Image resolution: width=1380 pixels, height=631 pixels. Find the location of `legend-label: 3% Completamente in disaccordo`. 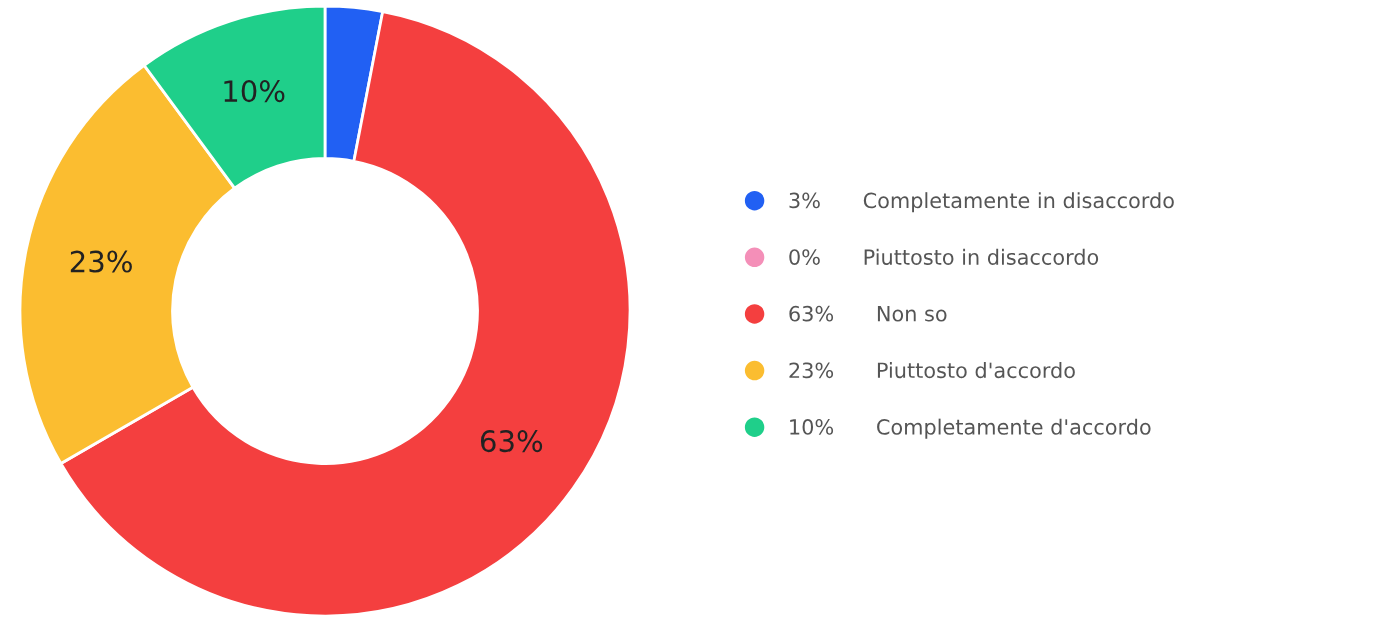

legend-label: 3% Completamente in disaccordo is located at coordinates (981, 202).